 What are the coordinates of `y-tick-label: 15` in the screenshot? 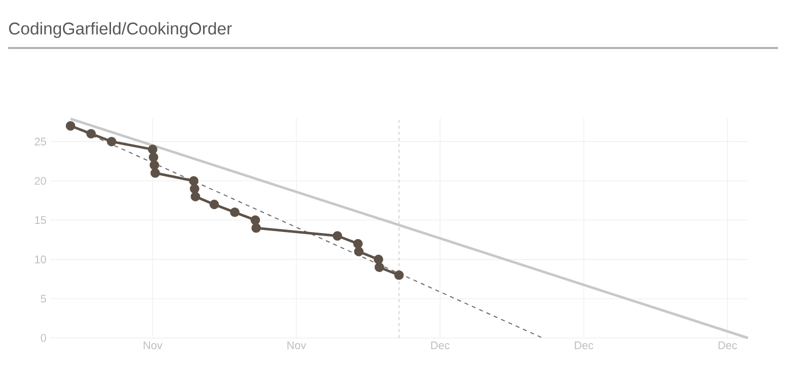 It's located at (40, 220).